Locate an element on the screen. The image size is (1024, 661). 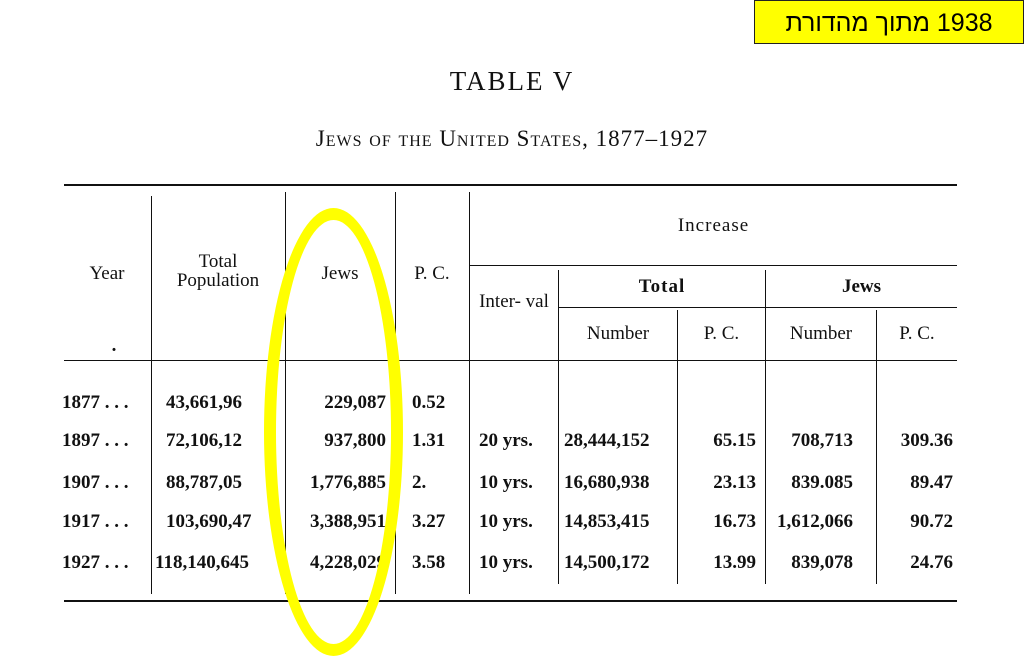
cell-total-number: 16,680,938 is located at coordinates (607, 482).